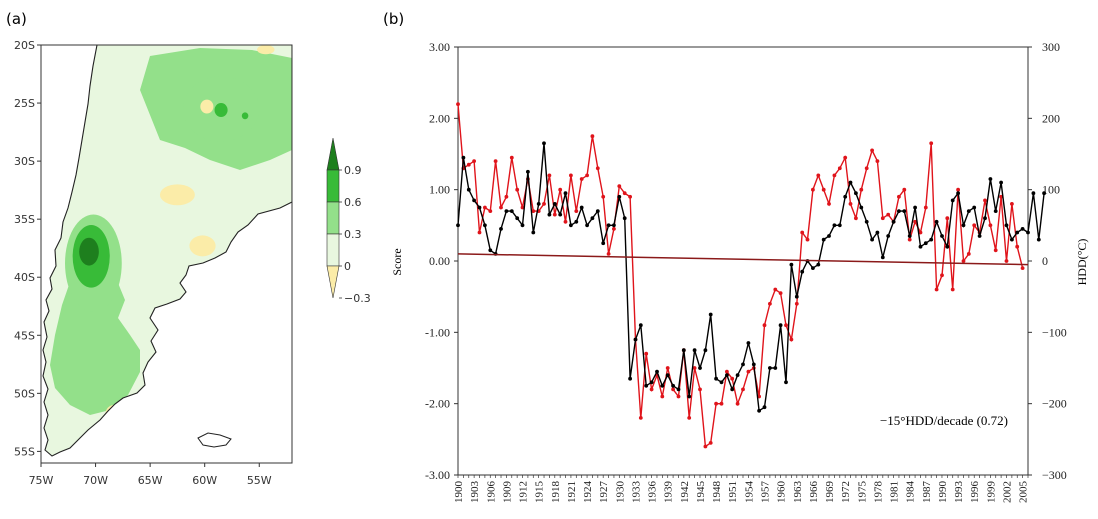 The height and width of the screenshot is (519, 1098). I want to click on y-ticks: 3.00 2.00 1.00 0.00 -1.00 -2.00 -3.00, so click(441, 261).